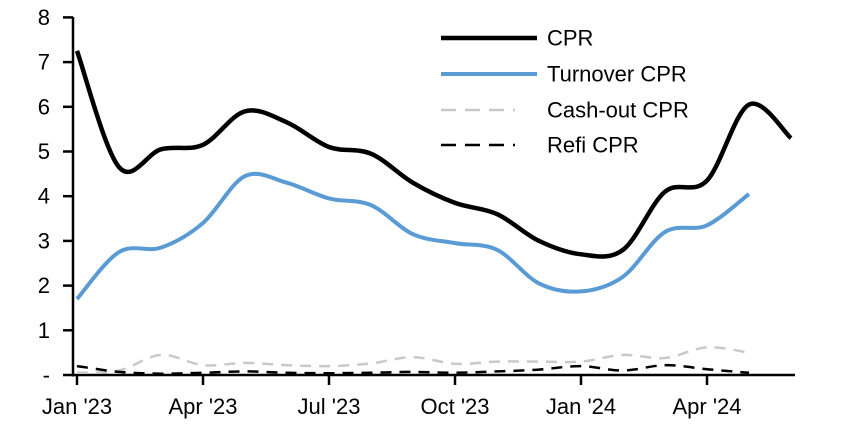  I want to click on x-tick-label: Jan '24, so click(581, 406).